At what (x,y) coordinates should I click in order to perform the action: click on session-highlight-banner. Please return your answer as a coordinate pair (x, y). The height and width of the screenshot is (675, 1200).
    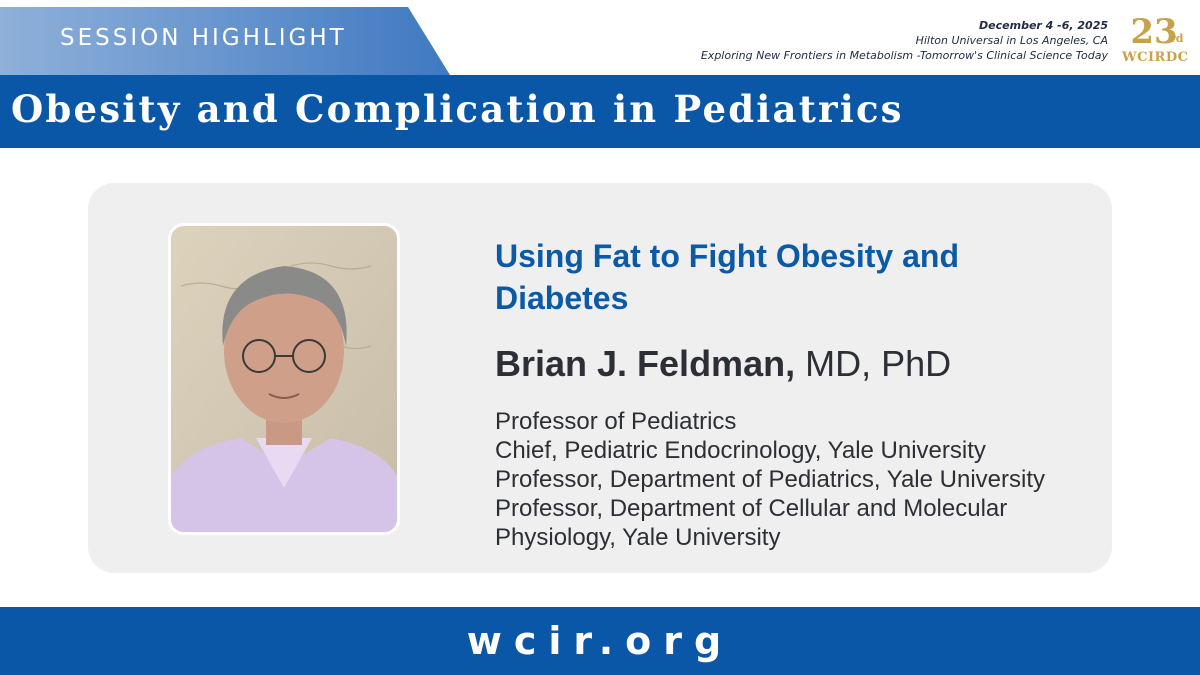
    Looking at the image, I should click on (225, 41).